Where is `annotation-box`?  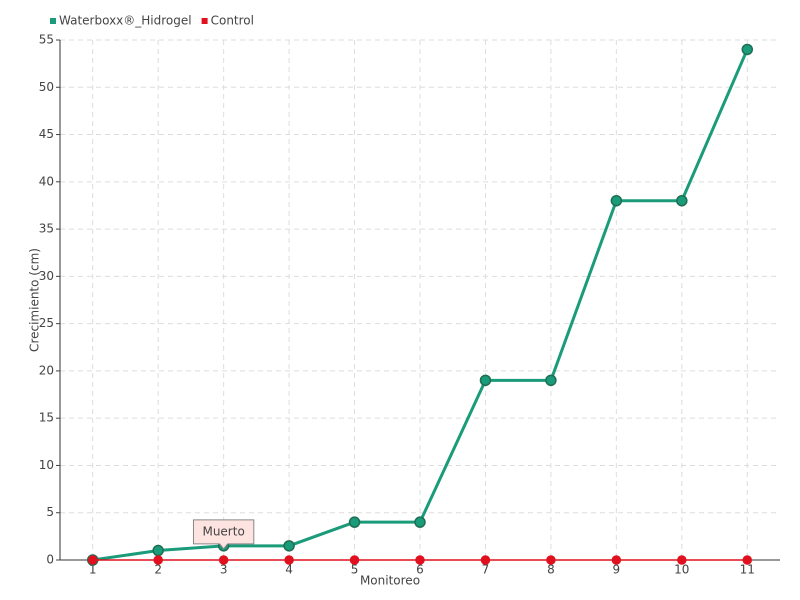 annotation-box is located at coordinates (223, 534).